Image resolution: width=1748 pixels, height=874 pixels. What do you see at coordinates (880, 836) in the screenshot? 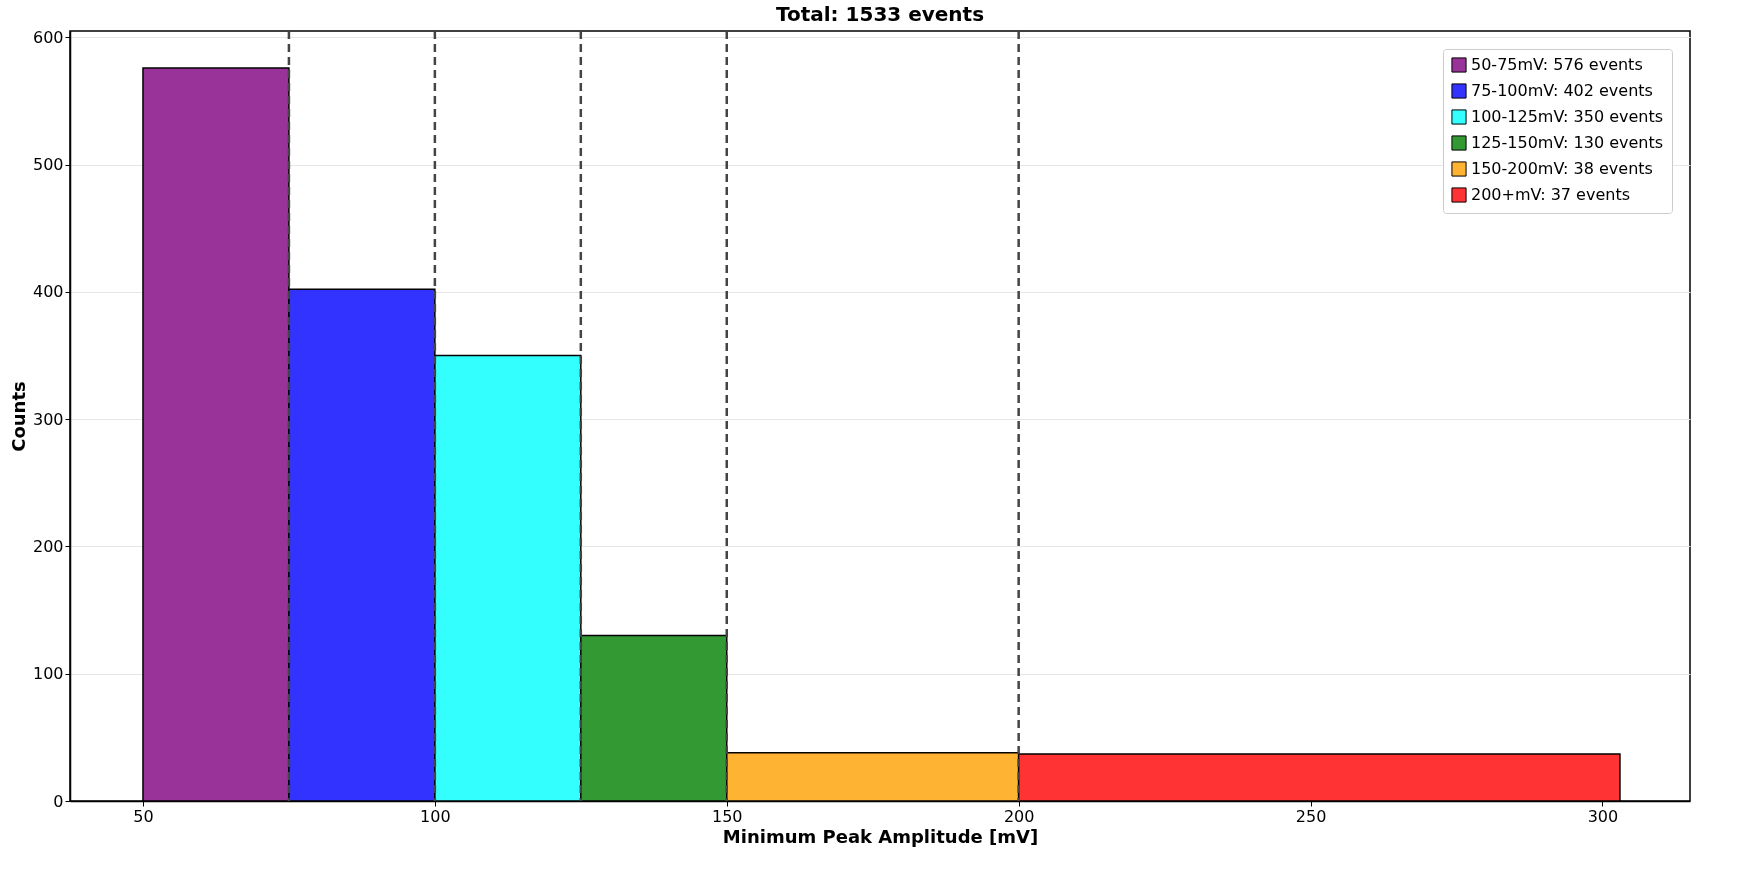
I see `x-axis-title: Minimum Peak Amplitude [mV]` at bounding box center [880, 836].